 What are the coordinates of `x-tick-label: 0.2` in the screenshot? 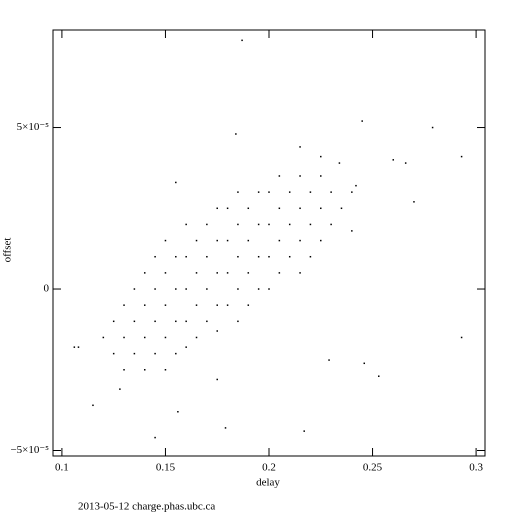 It's located at (269, 468).